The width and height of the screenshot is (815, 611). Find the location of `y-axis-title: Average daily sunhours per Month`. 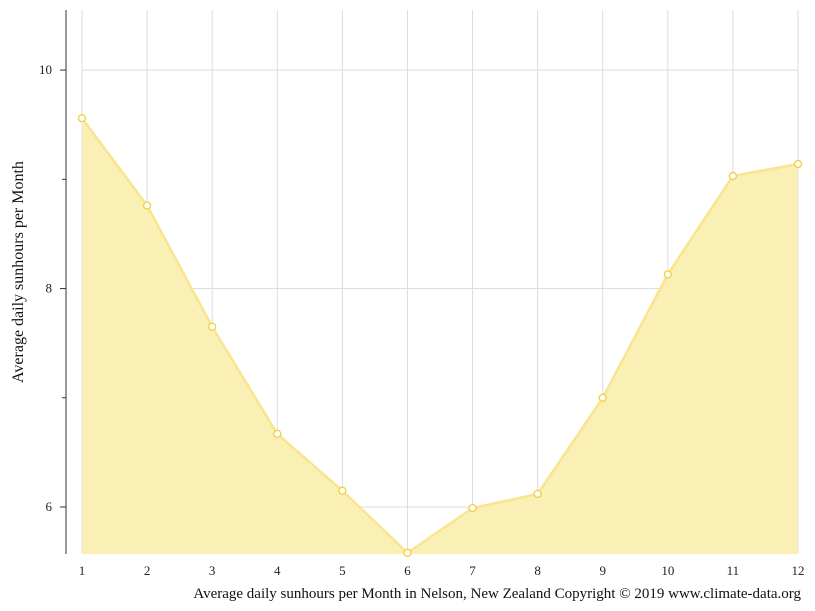

y-axis-title: Average daily sunhours per Month is located at coordinates (18, 272).